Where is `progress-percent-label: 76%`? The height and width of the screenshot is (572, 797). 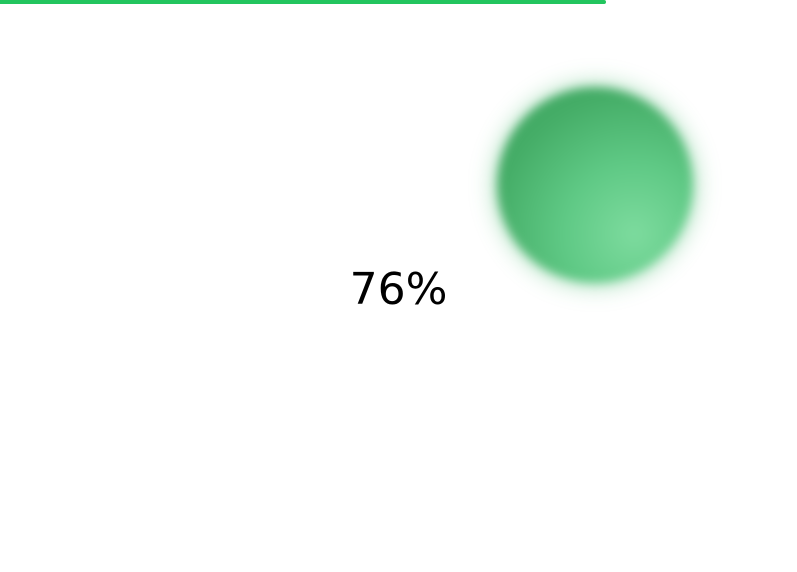 progress-percent-label: 76% is located at coordinates (398, 289).